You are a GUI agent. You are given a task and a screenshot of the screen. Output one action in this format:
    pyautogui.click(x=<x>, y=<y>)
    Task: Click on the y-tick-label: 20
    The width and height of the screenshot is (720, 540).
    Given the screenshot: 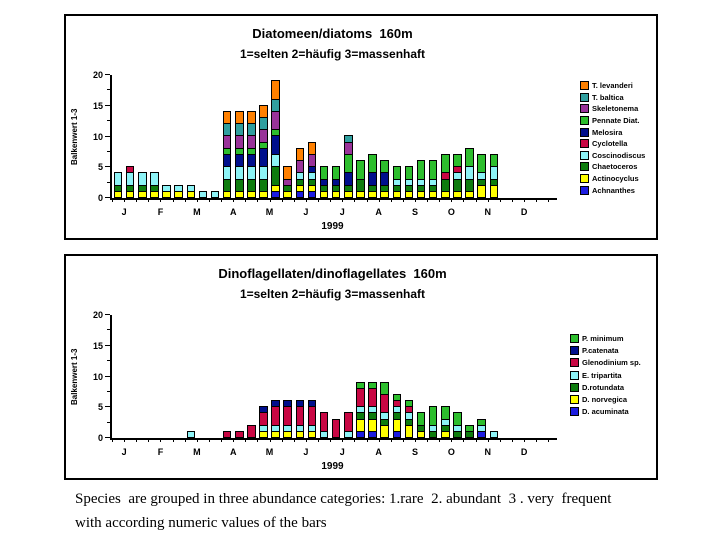 What is the action you would take?
    pyautogui.click(x=97, y=75)
    